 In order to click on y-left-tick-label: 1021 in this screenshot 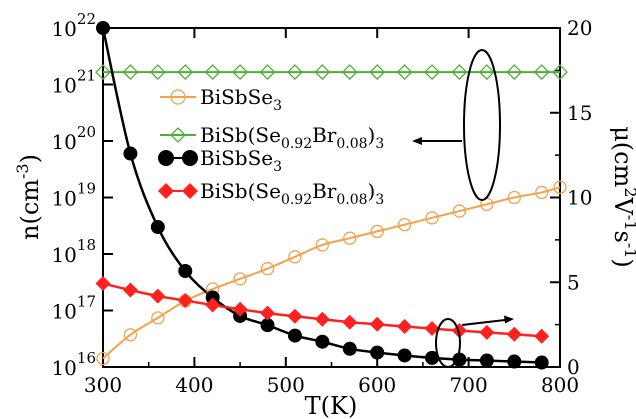, I will do `click(73, 82)`.